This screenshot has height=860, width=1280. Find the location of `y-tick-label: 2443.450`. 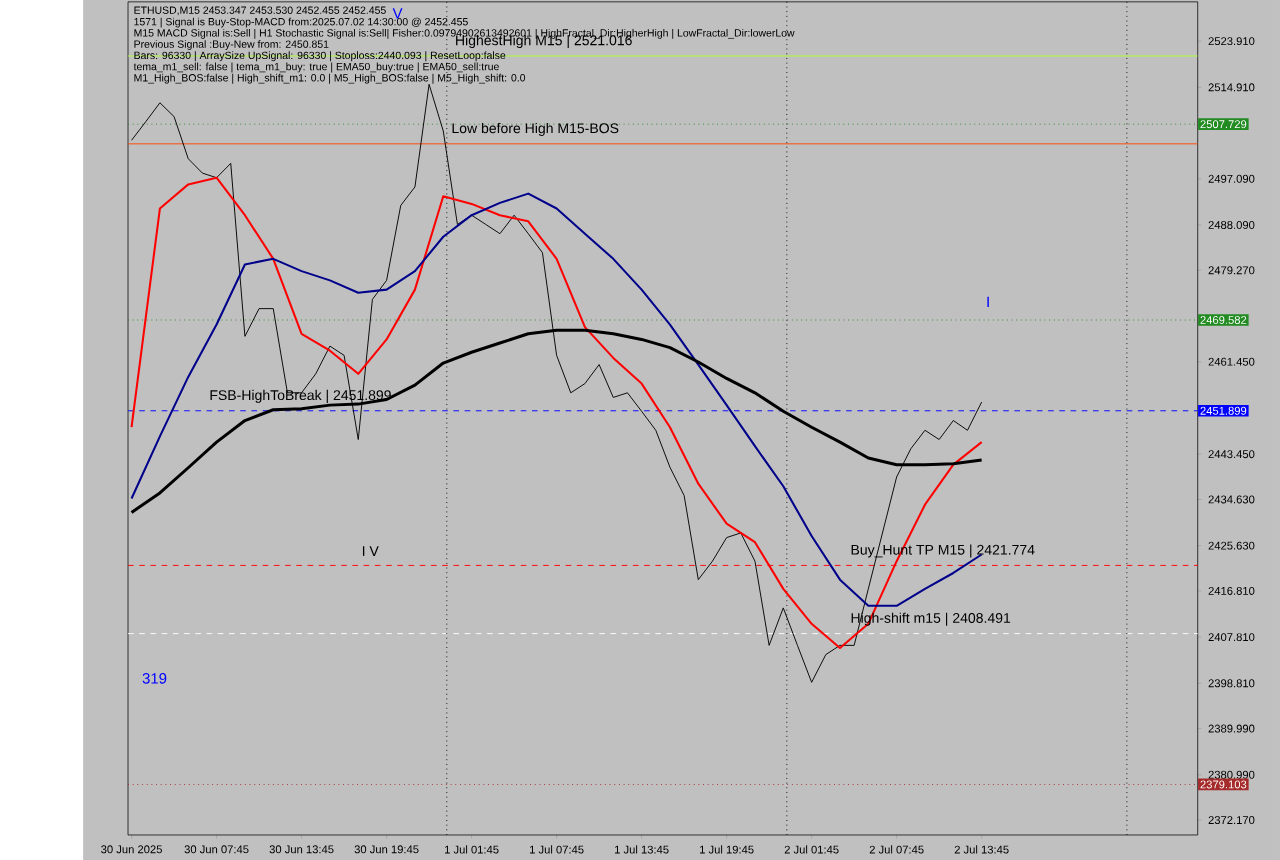

y-tick-label: 2443.450 is located at coordinates (1231, 454).